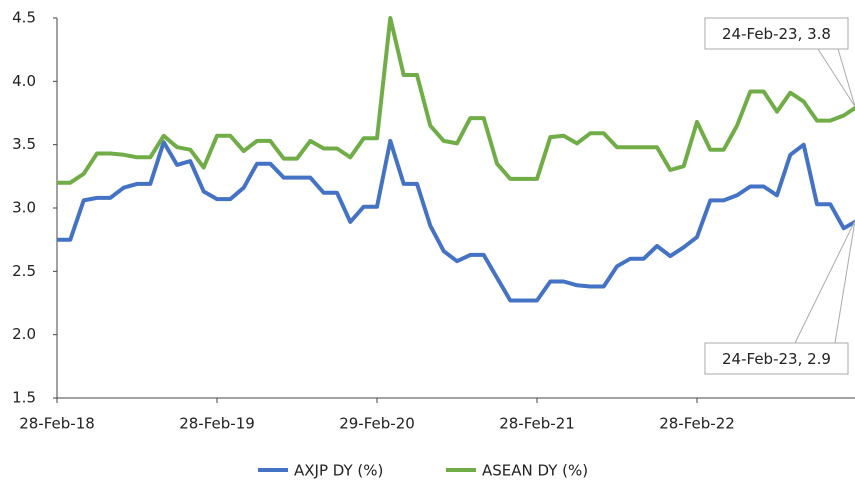 The height and width of the screenshot is (486, 855). What do you see at coordinates (24, 208) in the screenshot?
I see `y-tick-label: 3.0` at bounding box center [24, 208].